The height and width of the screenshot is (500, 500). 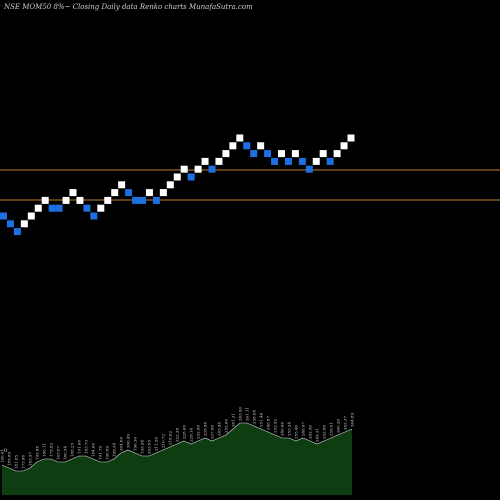 What do you see at coordinates (177, 435) in the screenshot?
I see `volume-value-label: 222.38` at bounding box center [177, 435].